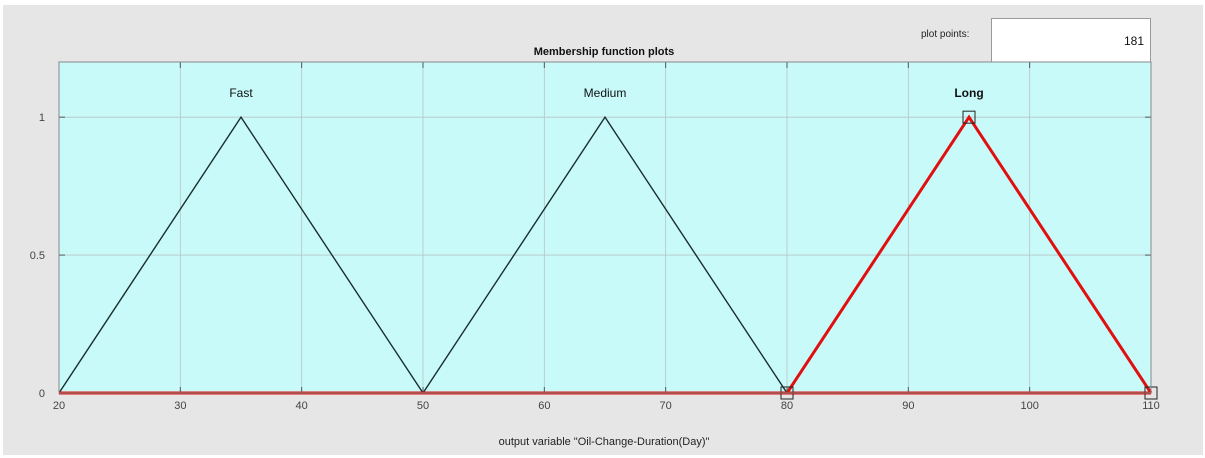  Describe the element at coordinates (423, 406) in the screenshot. I see `x-tick-label: 50` at that location.